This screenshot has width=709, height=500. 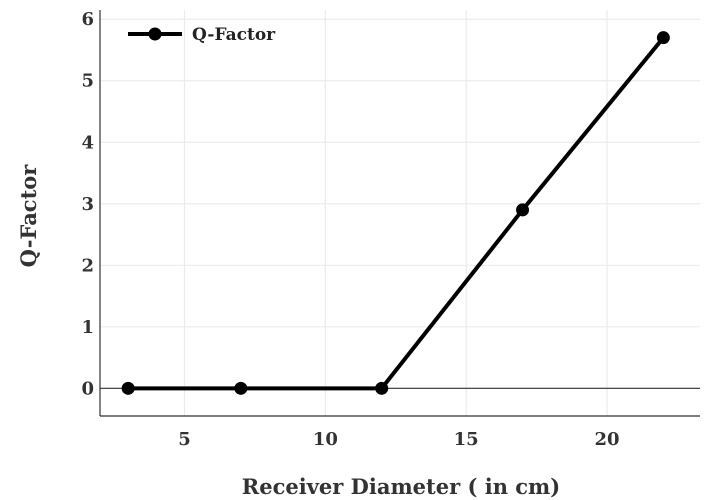 I want to click on legend-swatch-marker, so click(x=155, y=34).